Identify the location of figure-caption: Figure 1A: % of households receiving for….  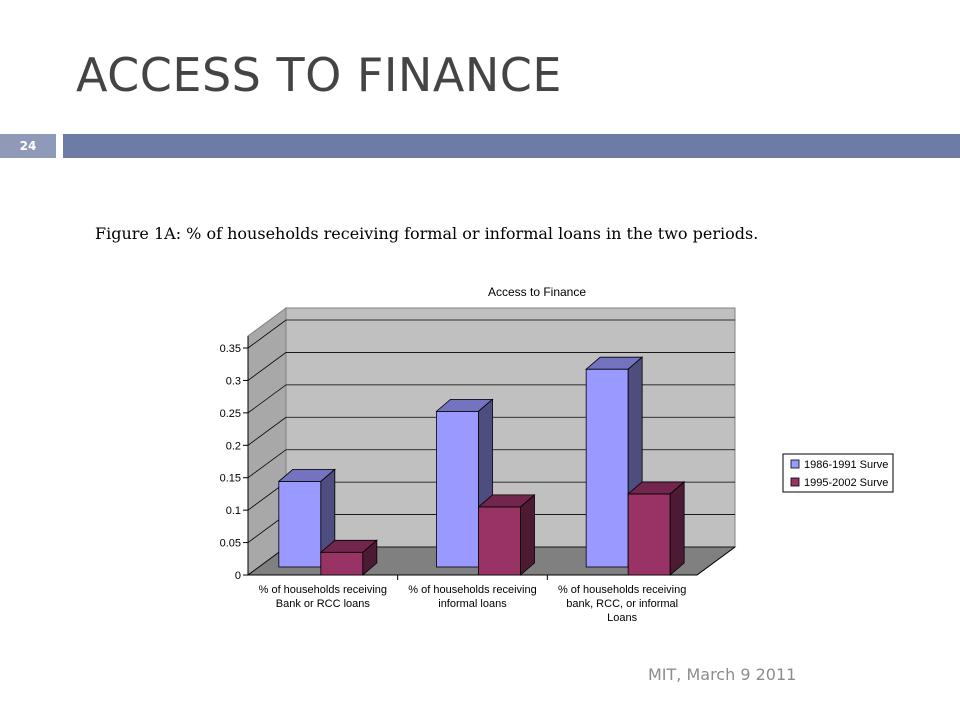
(427, 233).